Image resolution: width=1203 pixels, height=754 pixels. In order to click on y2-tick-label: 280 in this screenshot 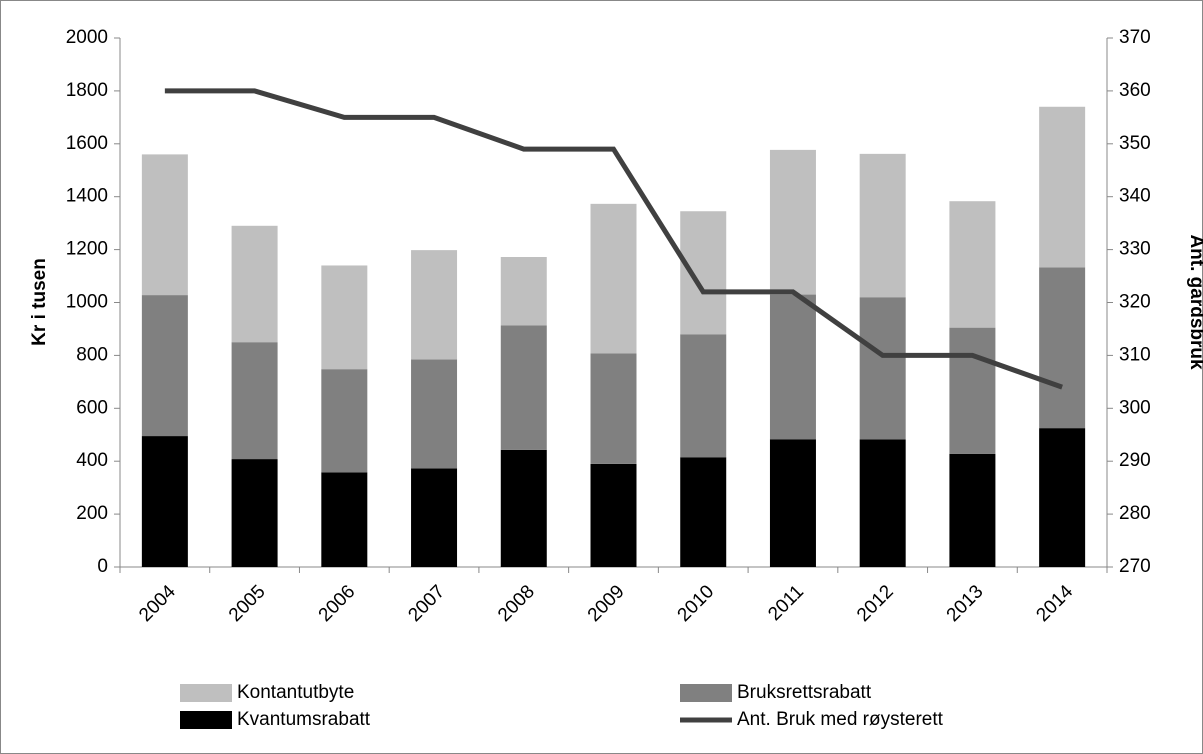, I will do `click(1135, 513)`.